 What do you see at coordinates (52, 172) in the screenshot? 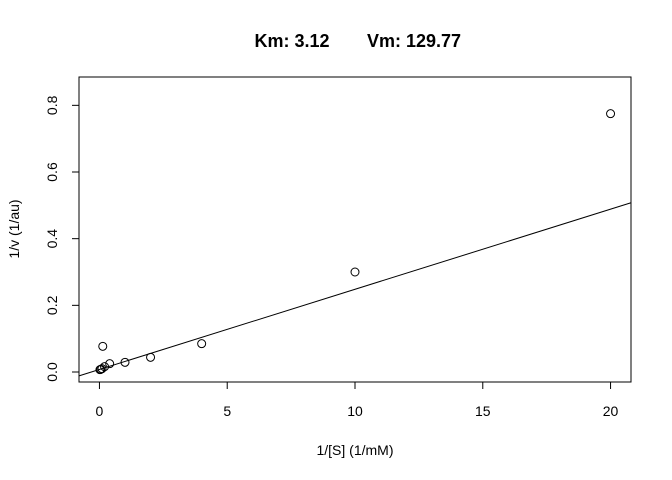
I see `y-tick-label: 0.6` at bounding box center [52, 172].